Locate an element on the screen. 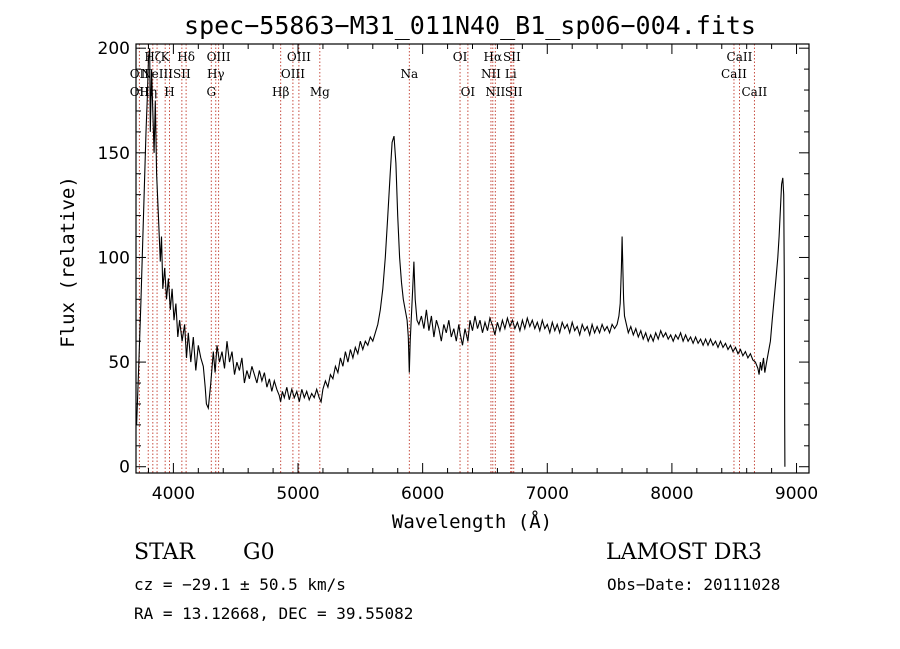  y-tick-label: 0 is located at coordinates (124, 468).